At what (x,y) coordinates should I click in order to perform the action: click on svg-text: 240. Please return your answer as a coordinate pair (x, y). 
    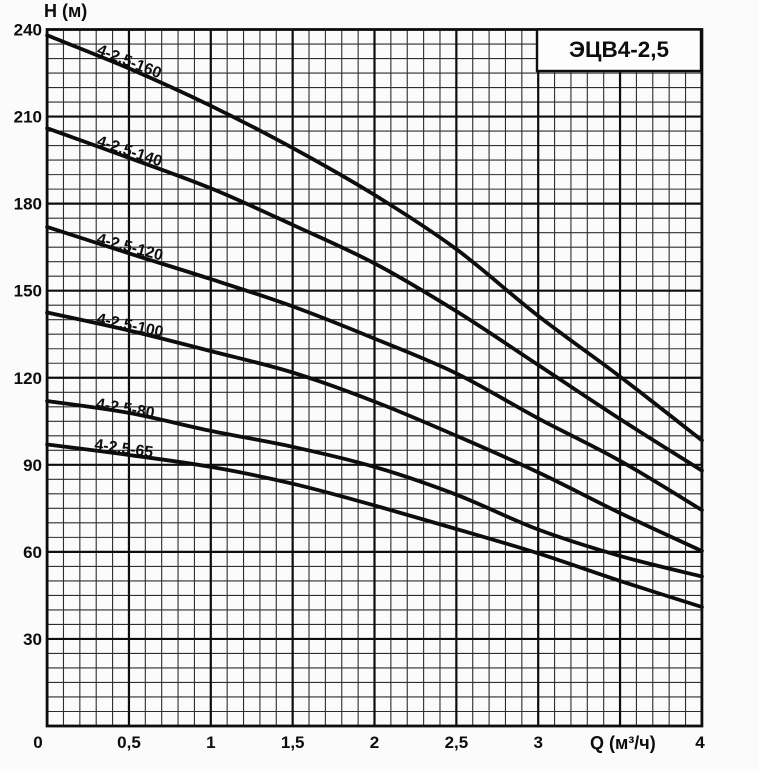
    Looking at the image, I should click on (28, 30).